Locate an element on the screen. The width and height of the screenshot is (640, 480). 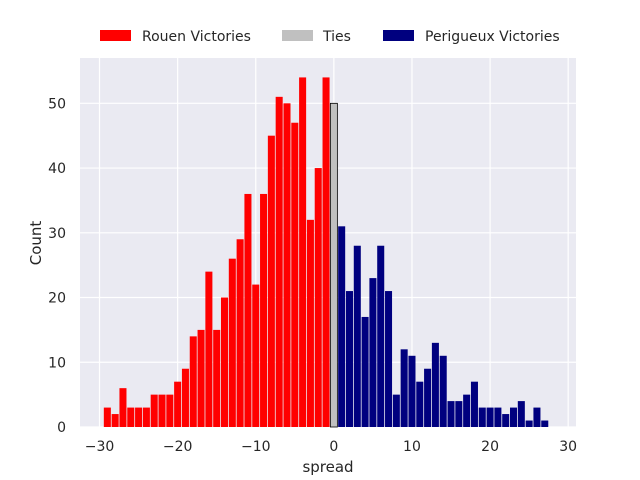
y-tick-label: 20 is located at coordinates (57, 299).